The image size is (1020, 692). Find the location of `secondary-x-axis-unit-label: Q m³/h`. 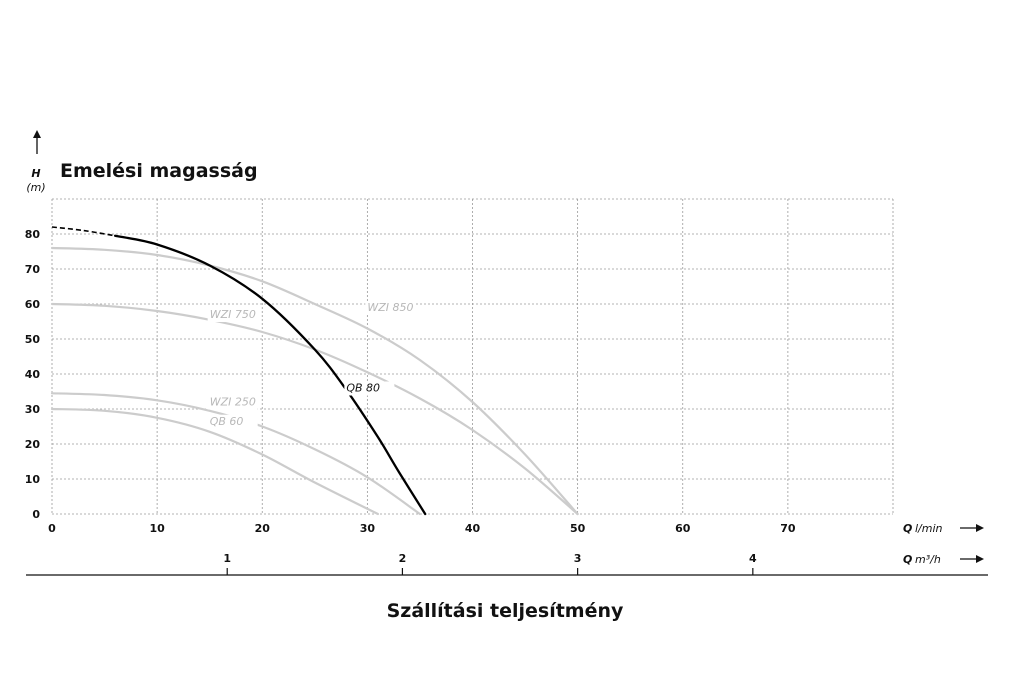

secondary-x-axis-unit-label: Q m³/h is located at coordinates (922, 559).